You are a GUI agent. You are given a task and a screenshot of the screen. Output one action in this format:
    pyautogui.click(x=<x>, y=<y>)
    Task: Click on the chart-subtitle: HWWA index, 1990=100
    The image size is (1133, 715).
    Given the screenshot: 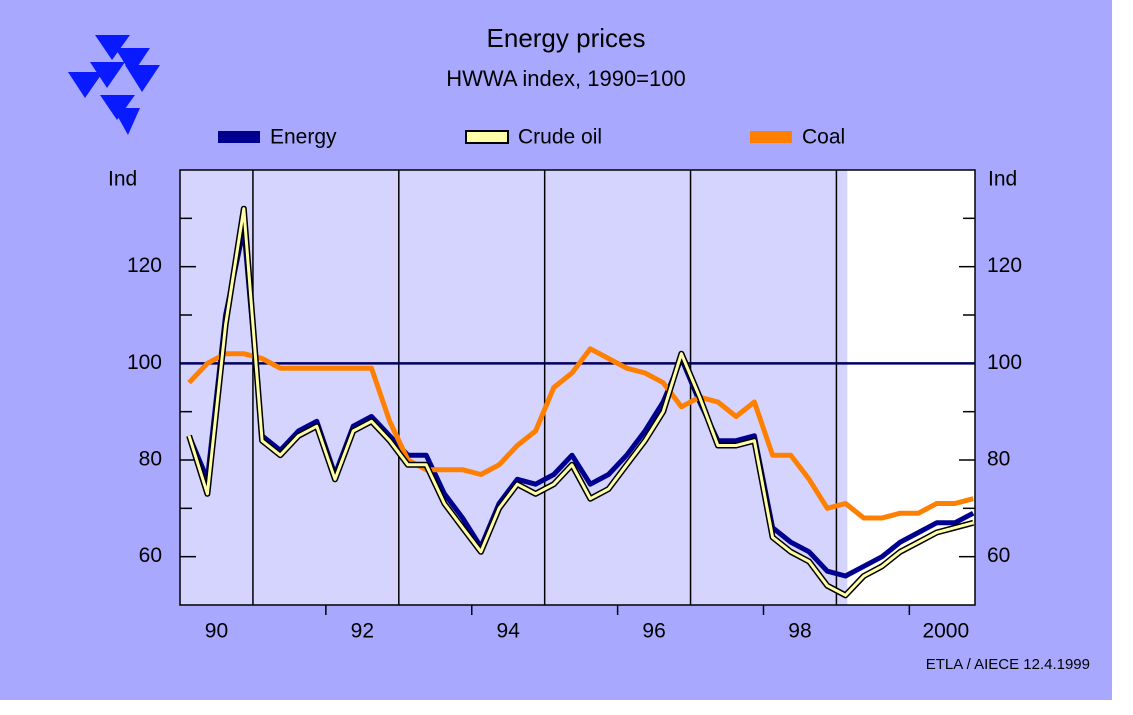 What is the action you would take?
    pyautogui.click(x=566, y=78)
    